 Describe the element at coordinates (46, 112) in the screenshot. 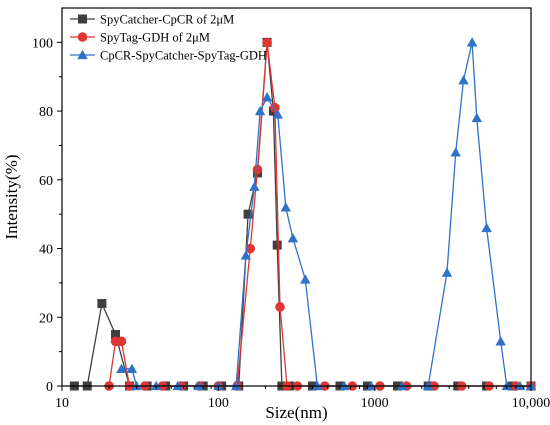

I see `y-tick-label: 80` at that location.